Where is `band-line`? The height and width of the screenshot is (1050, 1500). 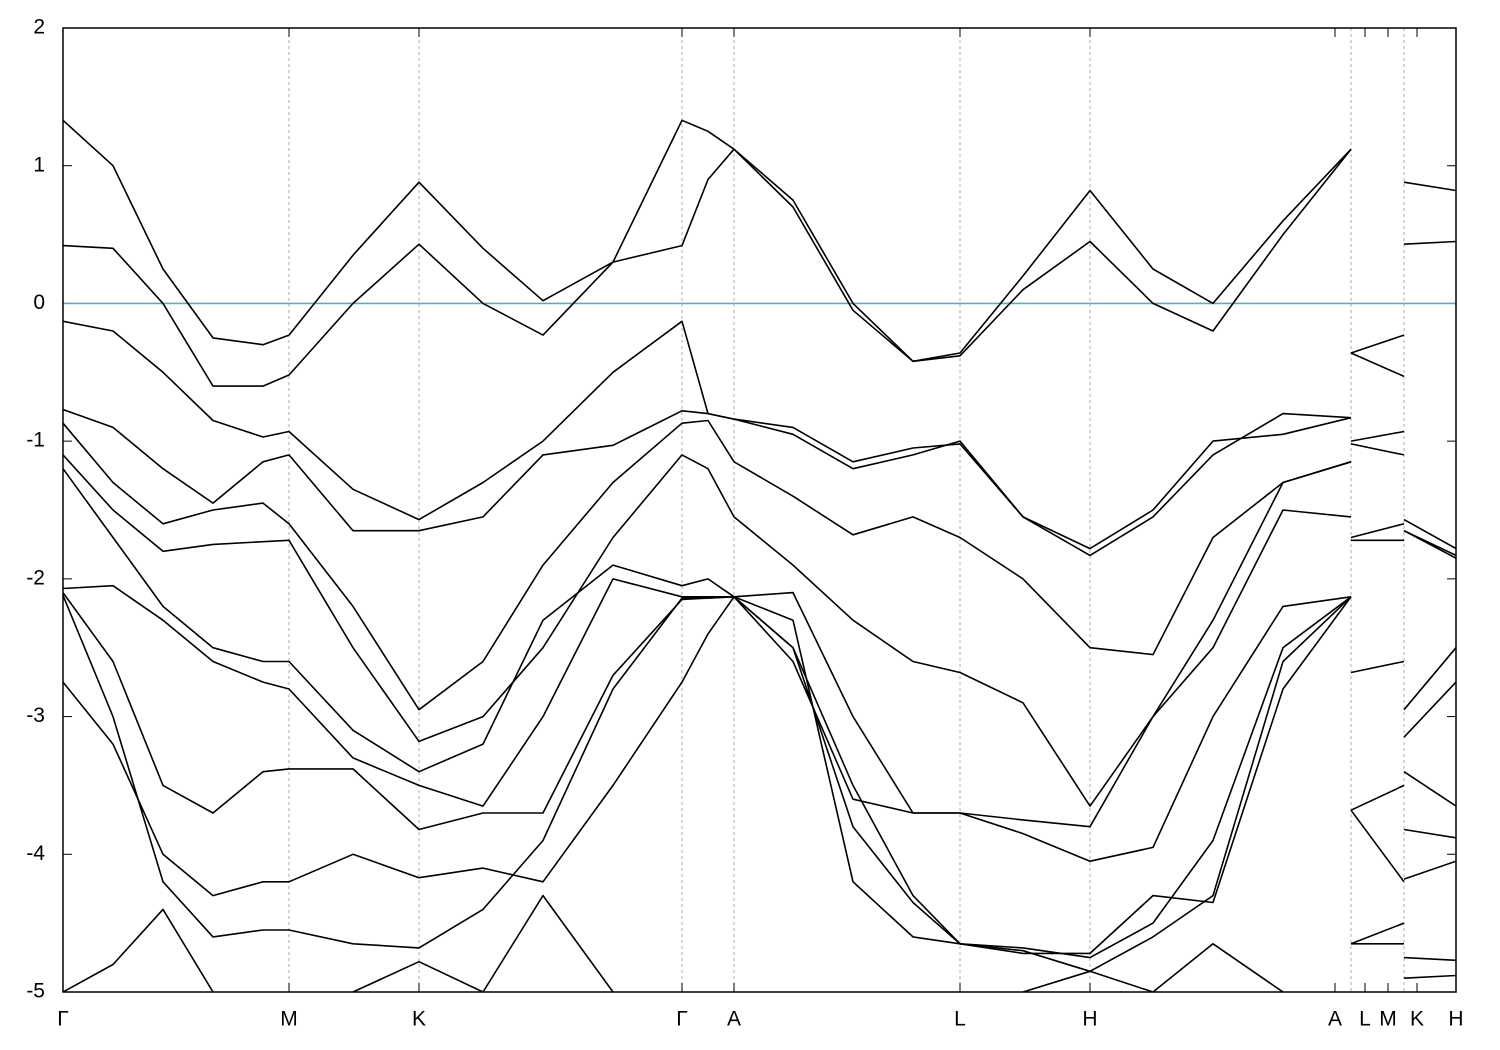
band-line is located at coordinates (759, 943).